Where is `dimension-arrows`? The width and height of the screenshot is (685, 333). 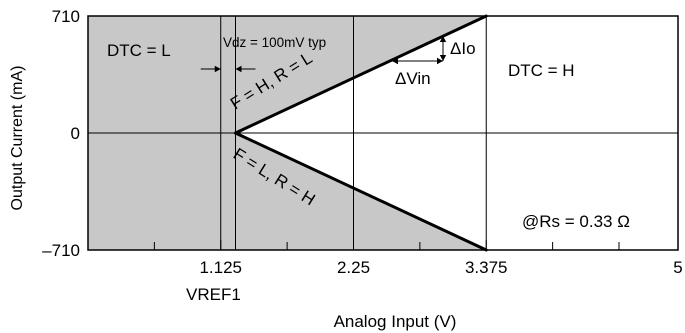
dimension-arrows is located at coordinates (323, 54).